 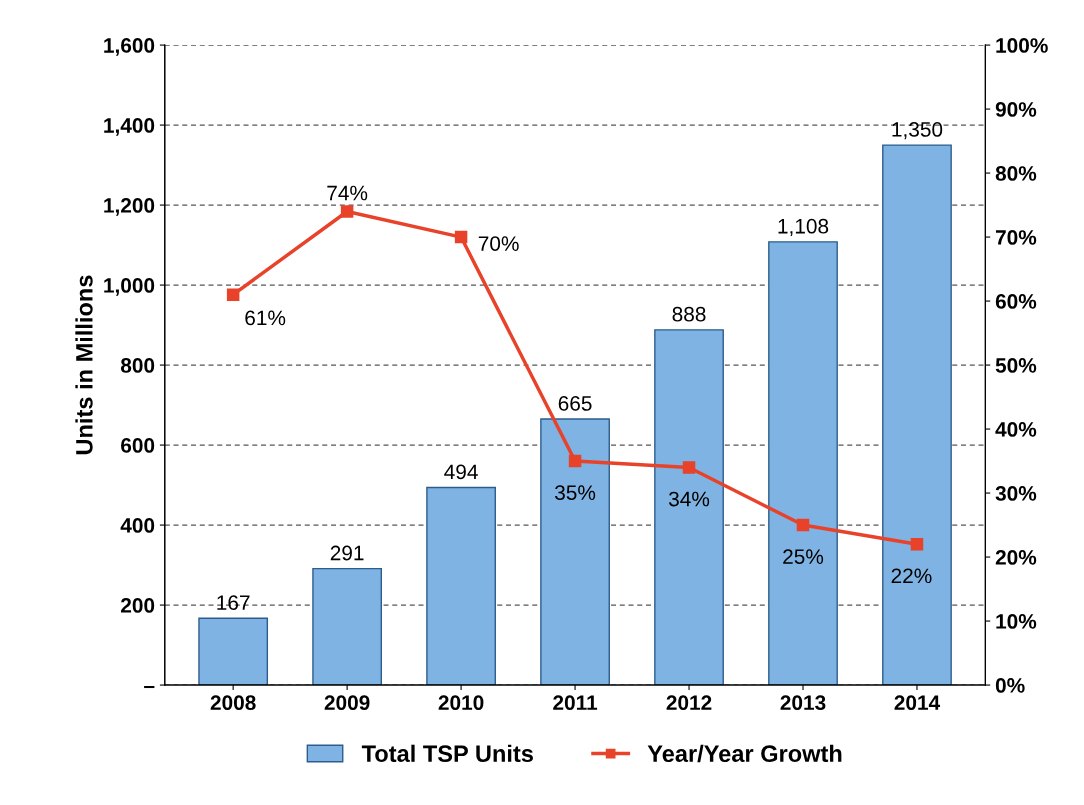 What do you see at coordinates (461, 703) in the screenshot?
I see `x-tick-label: 2010` at bounding box center [461, 703].